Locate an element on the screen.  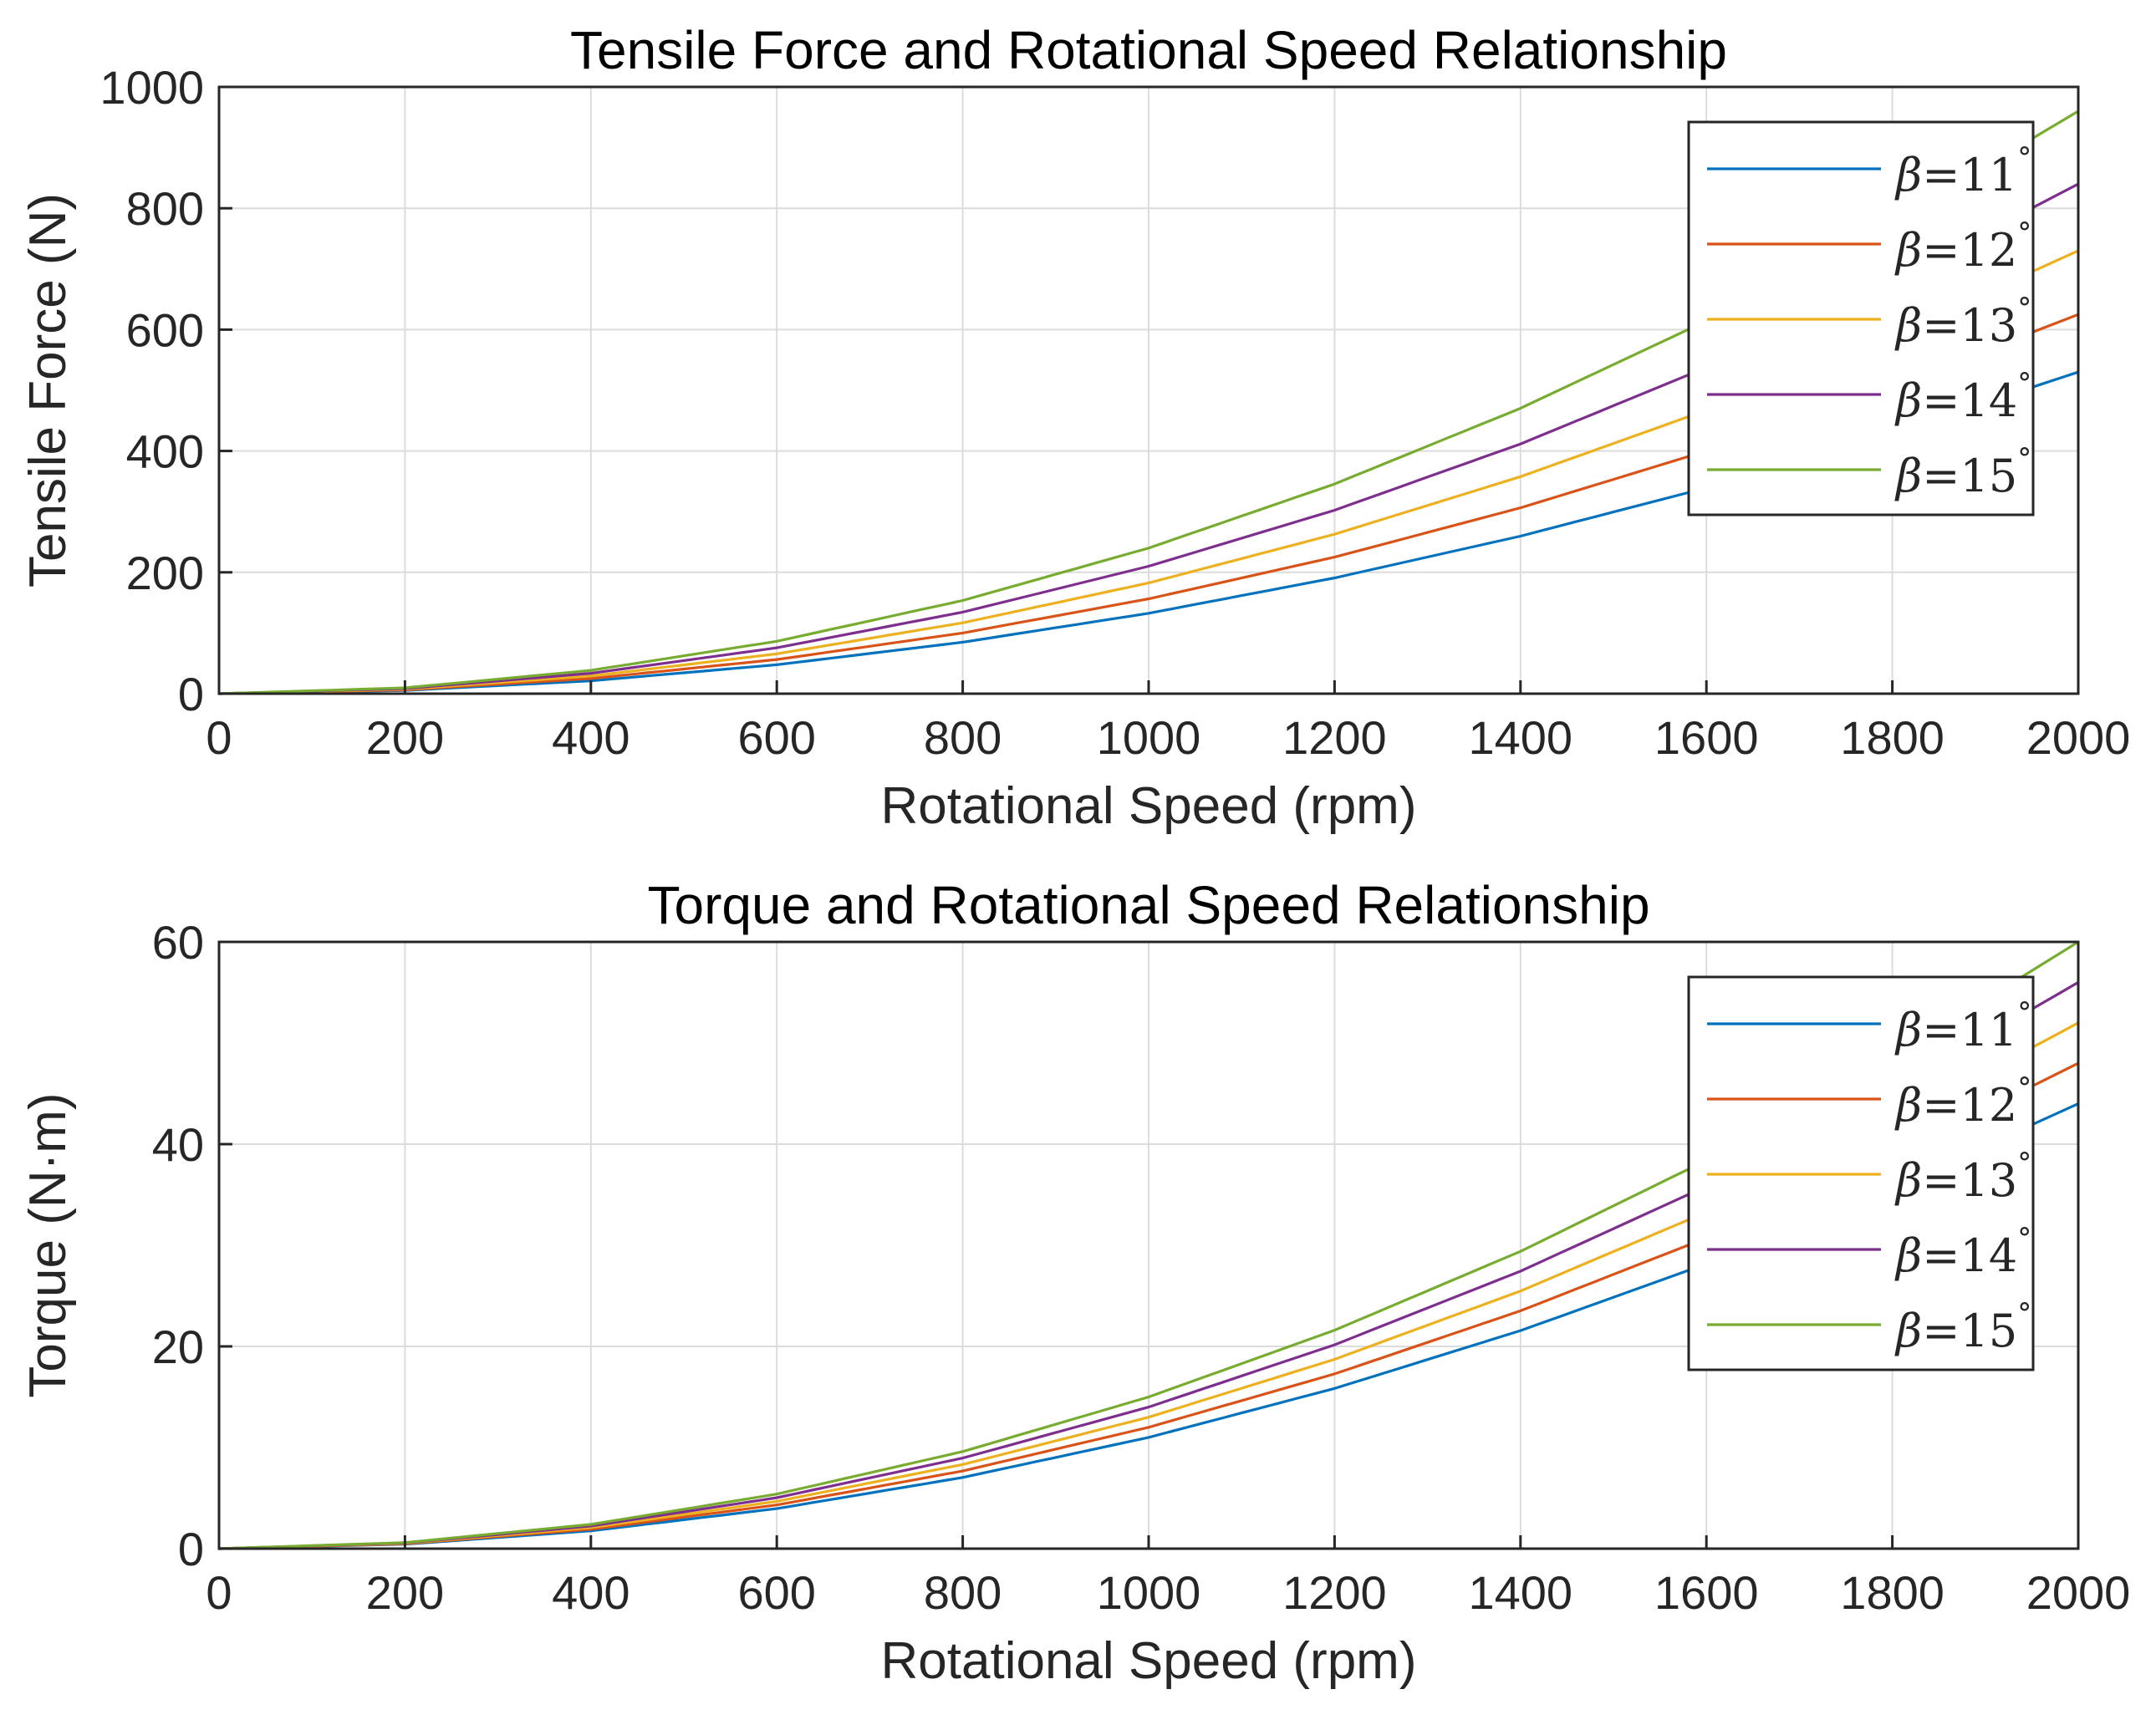
y-tick-label: 40 is located at coordinates (178, 1144).